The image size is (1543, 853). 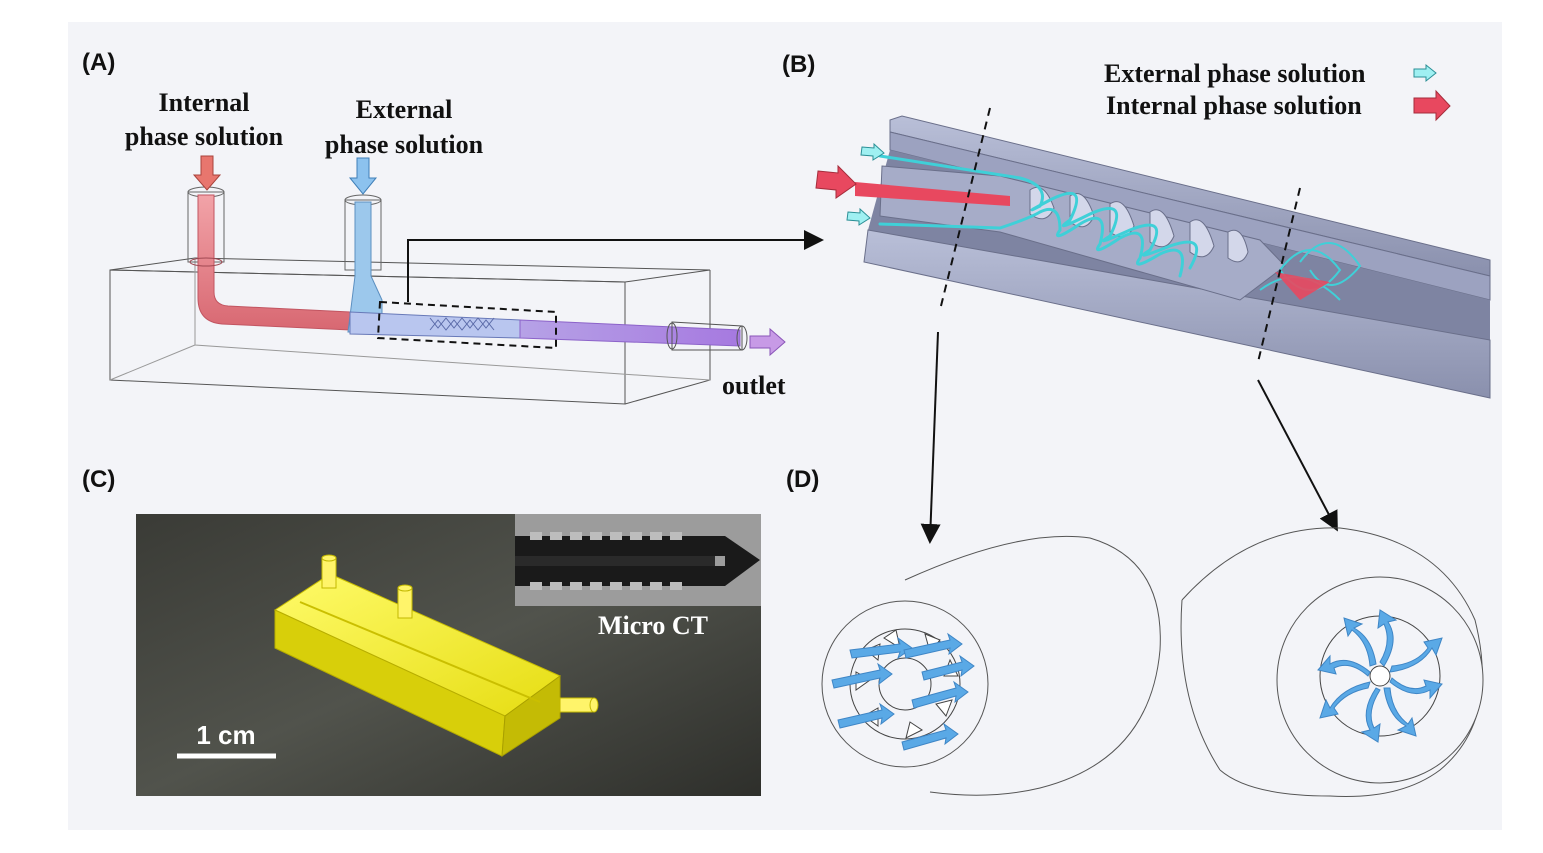 I want to click on internal-inlet-arrow, so click(x=207, y=173).